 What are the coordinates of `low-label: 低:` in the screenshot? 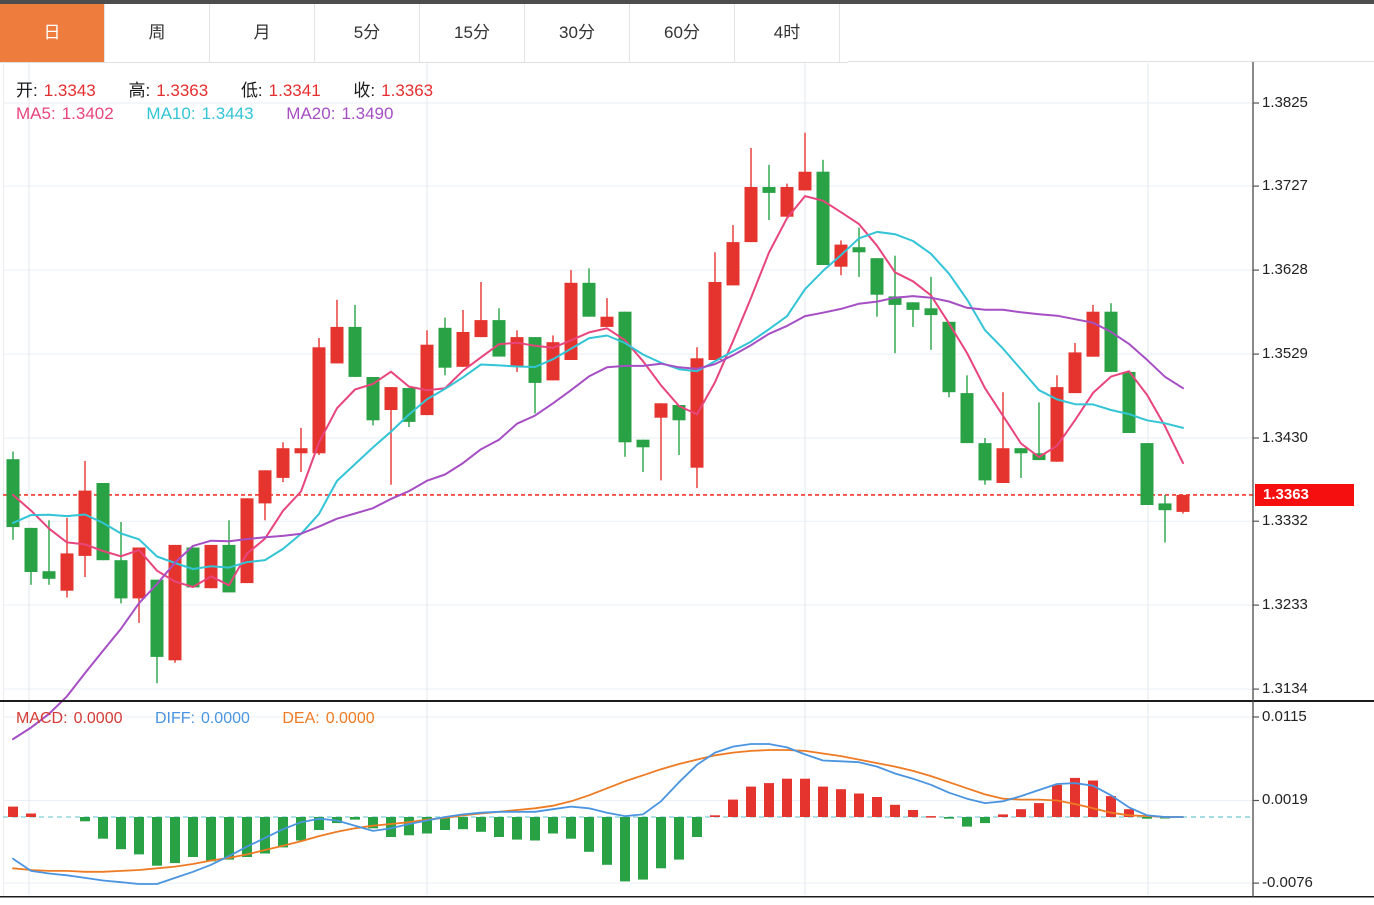 It's located at (251, 90).